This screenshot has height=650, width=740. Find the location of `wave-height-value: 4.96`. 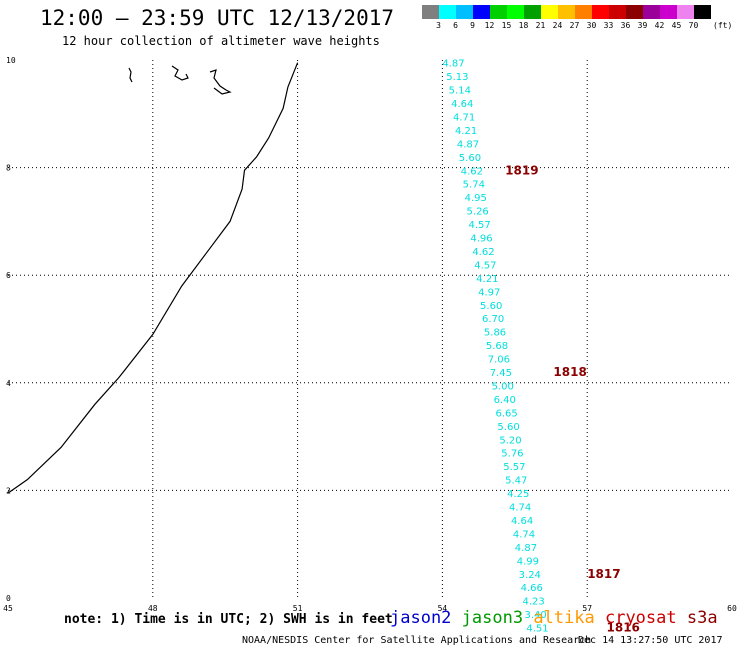

wave-height-value: 4.96 is located at coordinates (481, 239).